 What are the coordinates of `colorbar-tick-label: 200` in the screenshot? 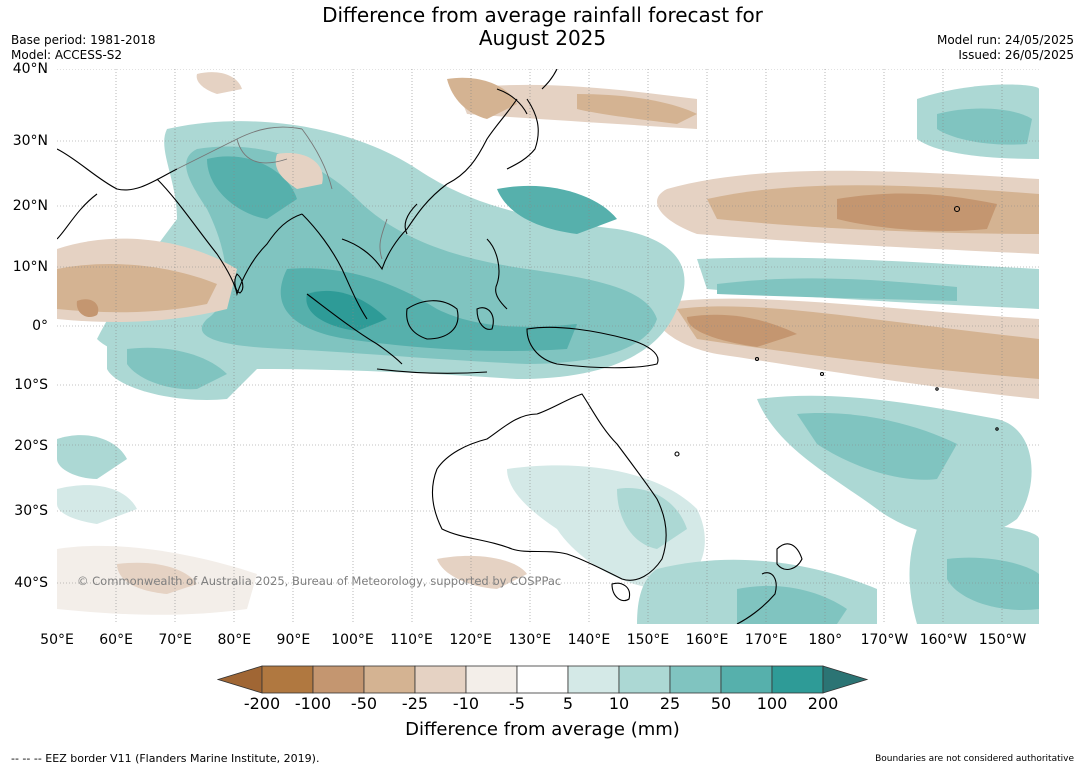 It's located at (823, 703).